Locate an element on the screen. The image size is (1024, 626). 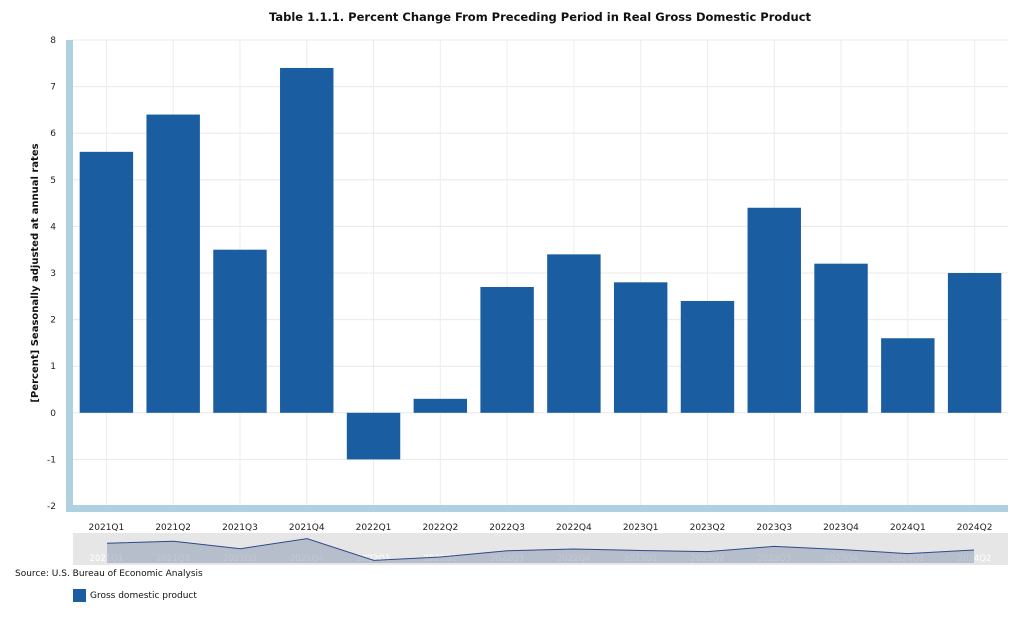
bar-2022Q1 is located at coordinates (373, 436).